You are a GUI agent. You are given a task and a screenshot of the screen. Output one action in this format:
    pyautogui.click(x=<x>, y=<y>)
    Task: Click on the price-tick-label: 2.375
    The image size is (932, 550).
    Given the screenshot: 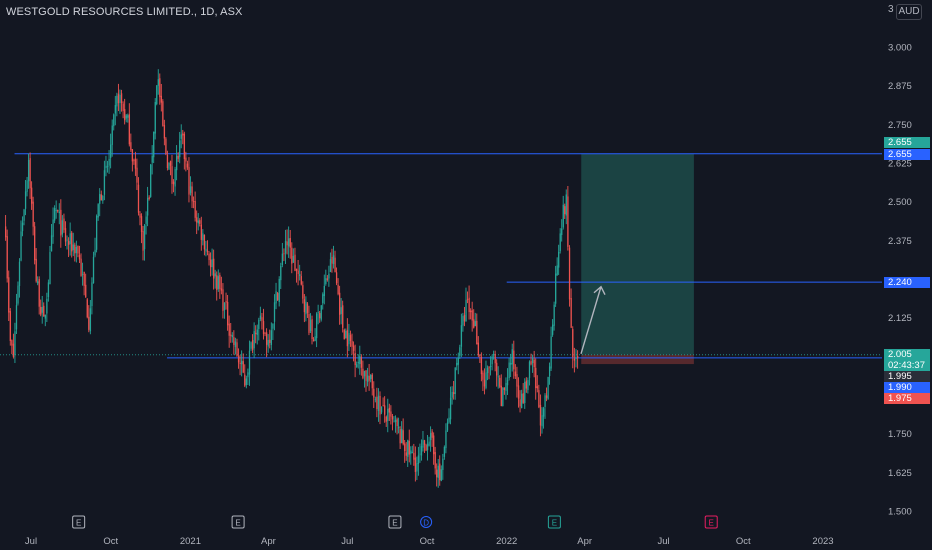 What is the action you would take?
    pyautogui.click(x=900, y=241)
    